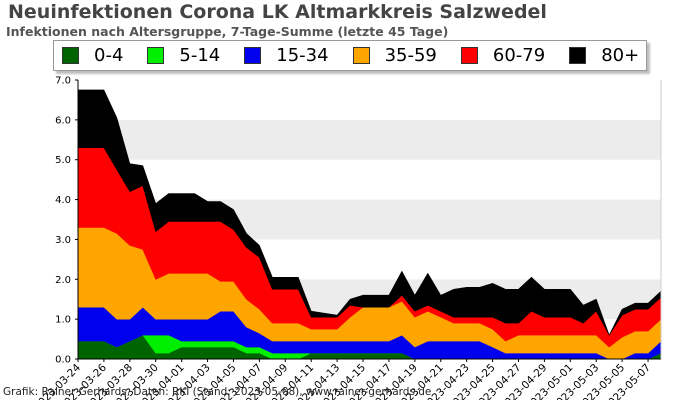 The height and width of the screenshot is (400, 700). What do you see at coordinates (92, 55) in the screenshot?
I see `legend-item-0-4: 0-4` at bounding box center [92, 55].